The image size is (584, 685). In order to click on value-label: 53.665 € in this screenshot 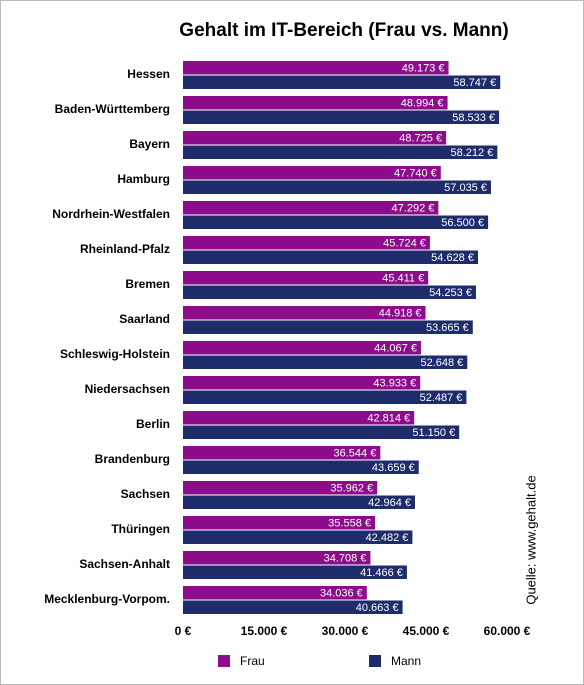, I will do `click(447, 328)`.